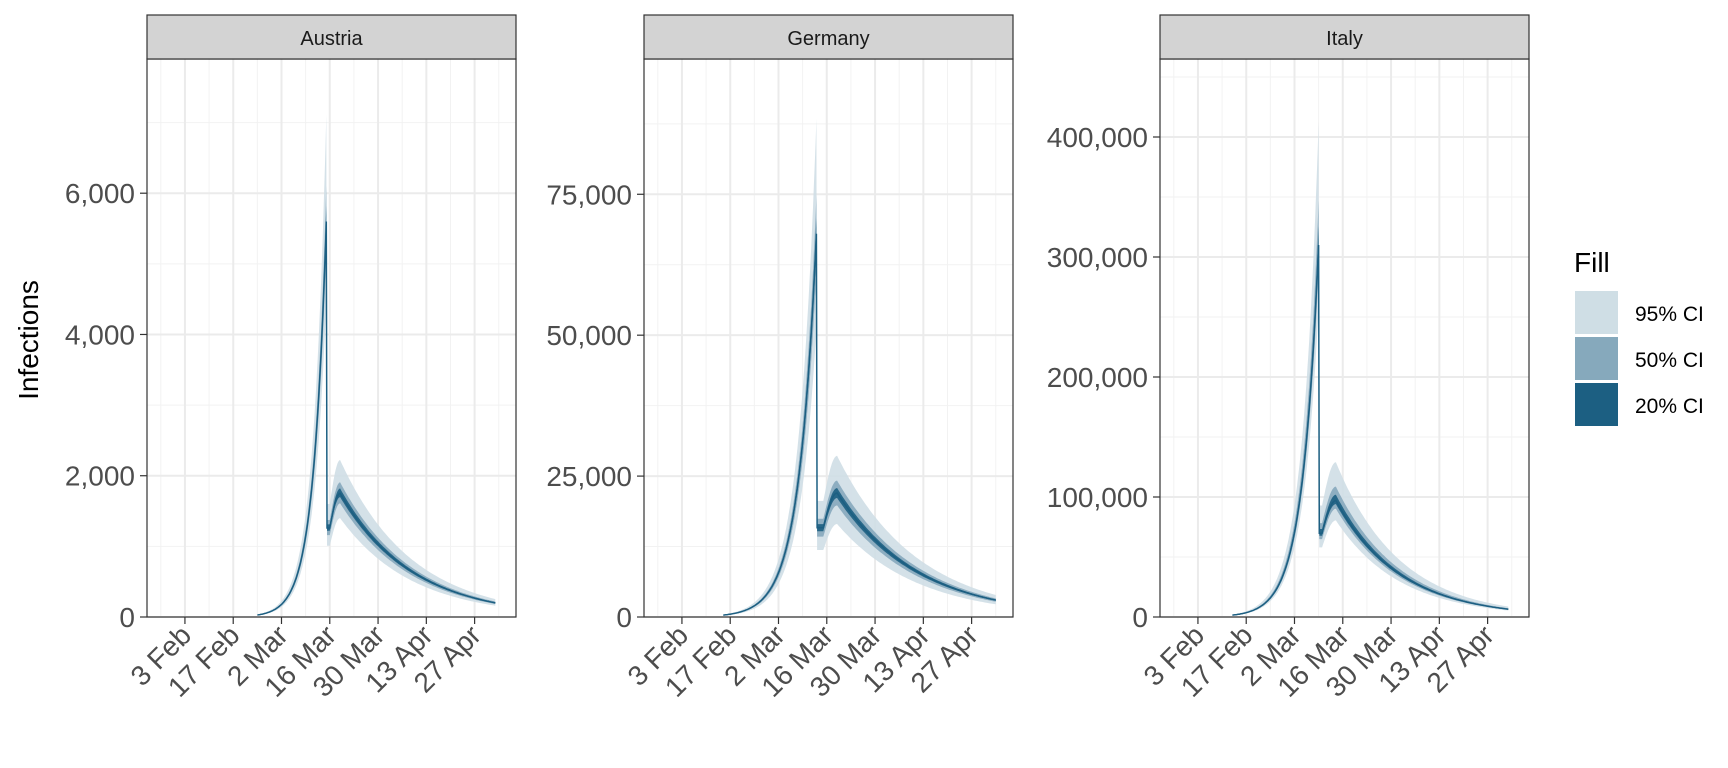 The width and height of the screenshot is (1728, 768). What do you see at coordinates (1669, 406) in the screenshot?
I see `legend-label: 20% CI` at bounding box center [1669, 406].